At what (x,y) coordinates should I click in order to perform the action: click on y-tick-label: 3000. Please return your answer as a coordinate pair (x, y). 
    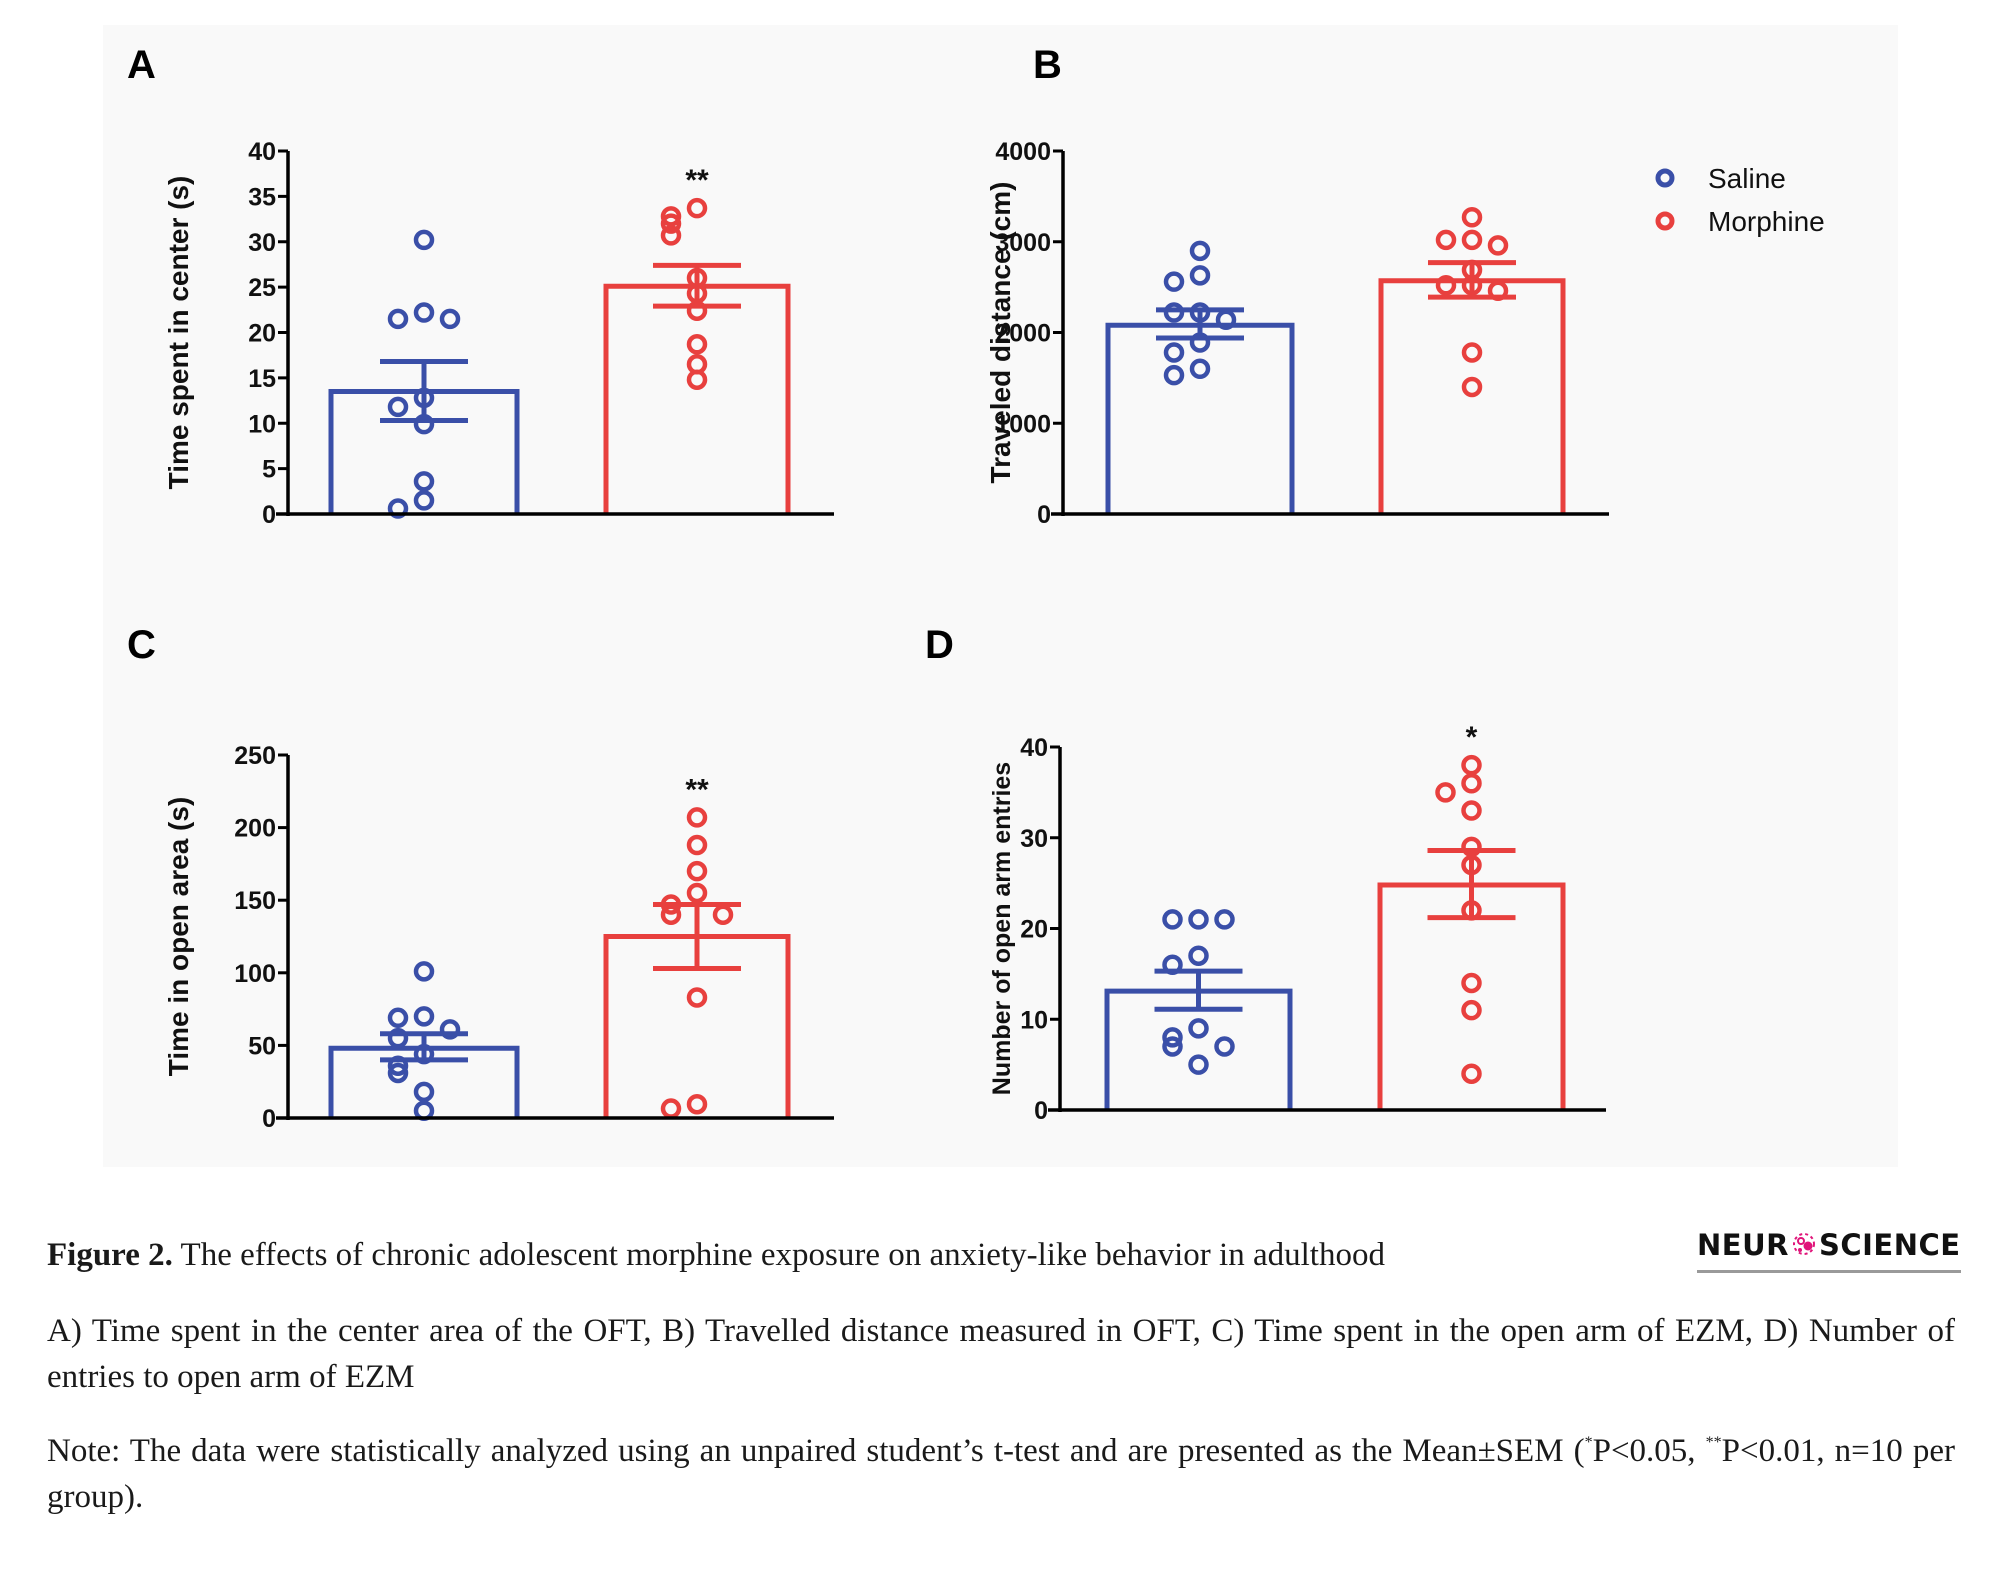
    Looking at the image, I should click on (1023, 243).